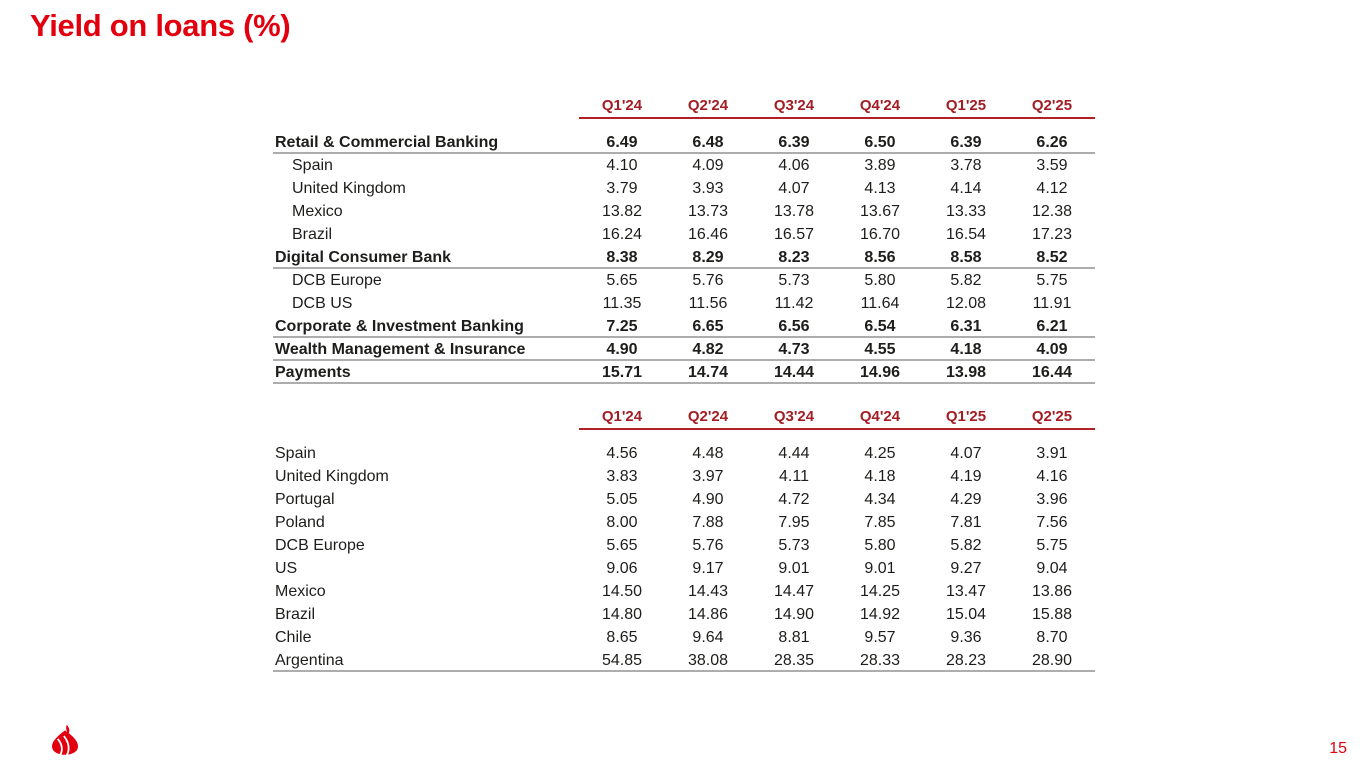  What do you see at coordinates (622, 499) in the screenshot?
I see `value-cell: 5.05` at bounding box center [622, 499].